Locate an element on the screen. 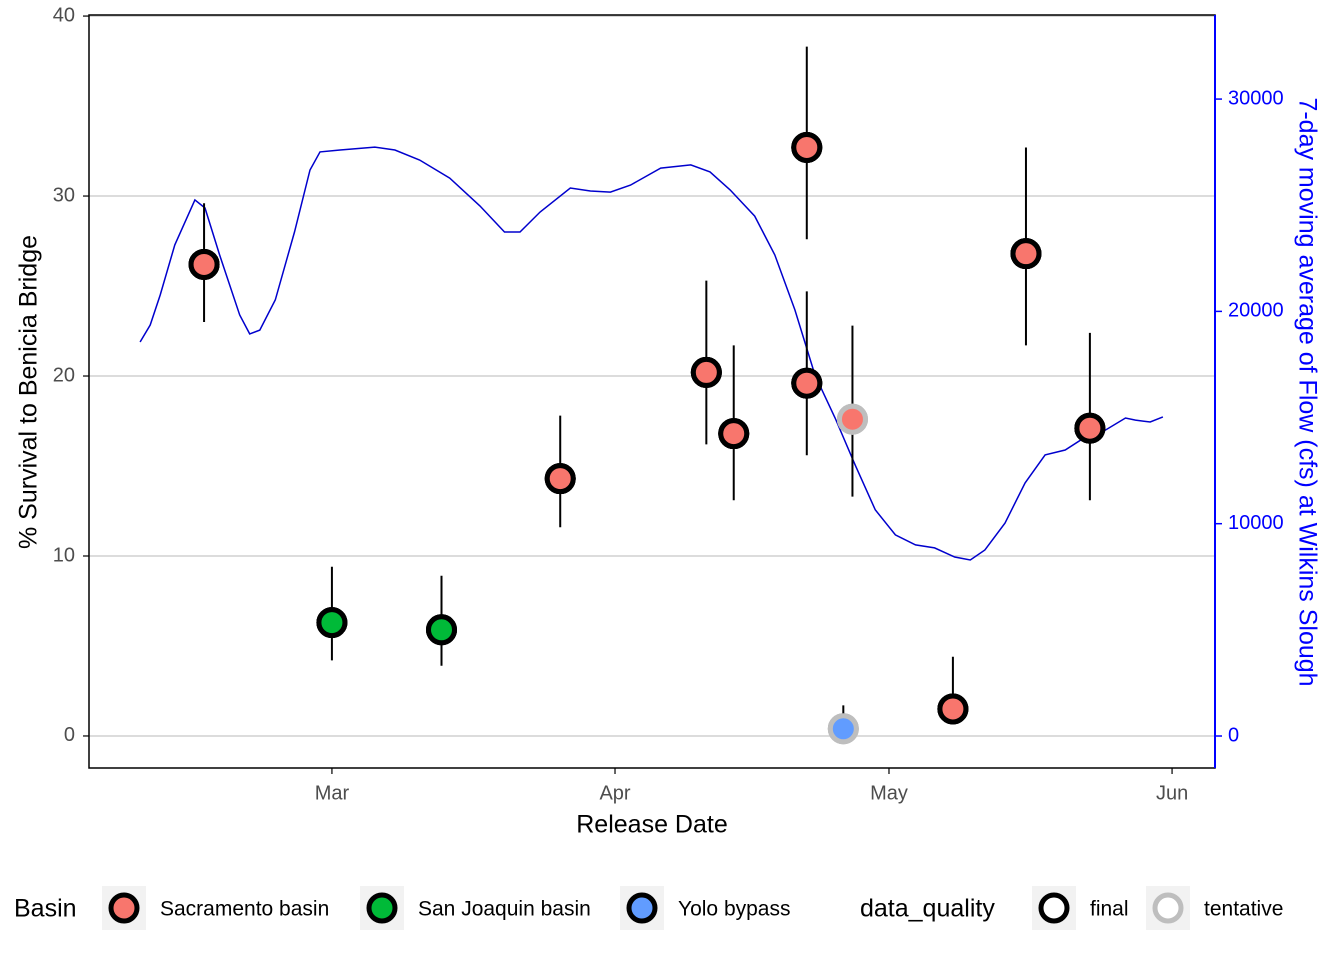 The height and width of the screenshot is (960, 1344). y2-tick-label: 0 is located at coordinates (1233, 735).